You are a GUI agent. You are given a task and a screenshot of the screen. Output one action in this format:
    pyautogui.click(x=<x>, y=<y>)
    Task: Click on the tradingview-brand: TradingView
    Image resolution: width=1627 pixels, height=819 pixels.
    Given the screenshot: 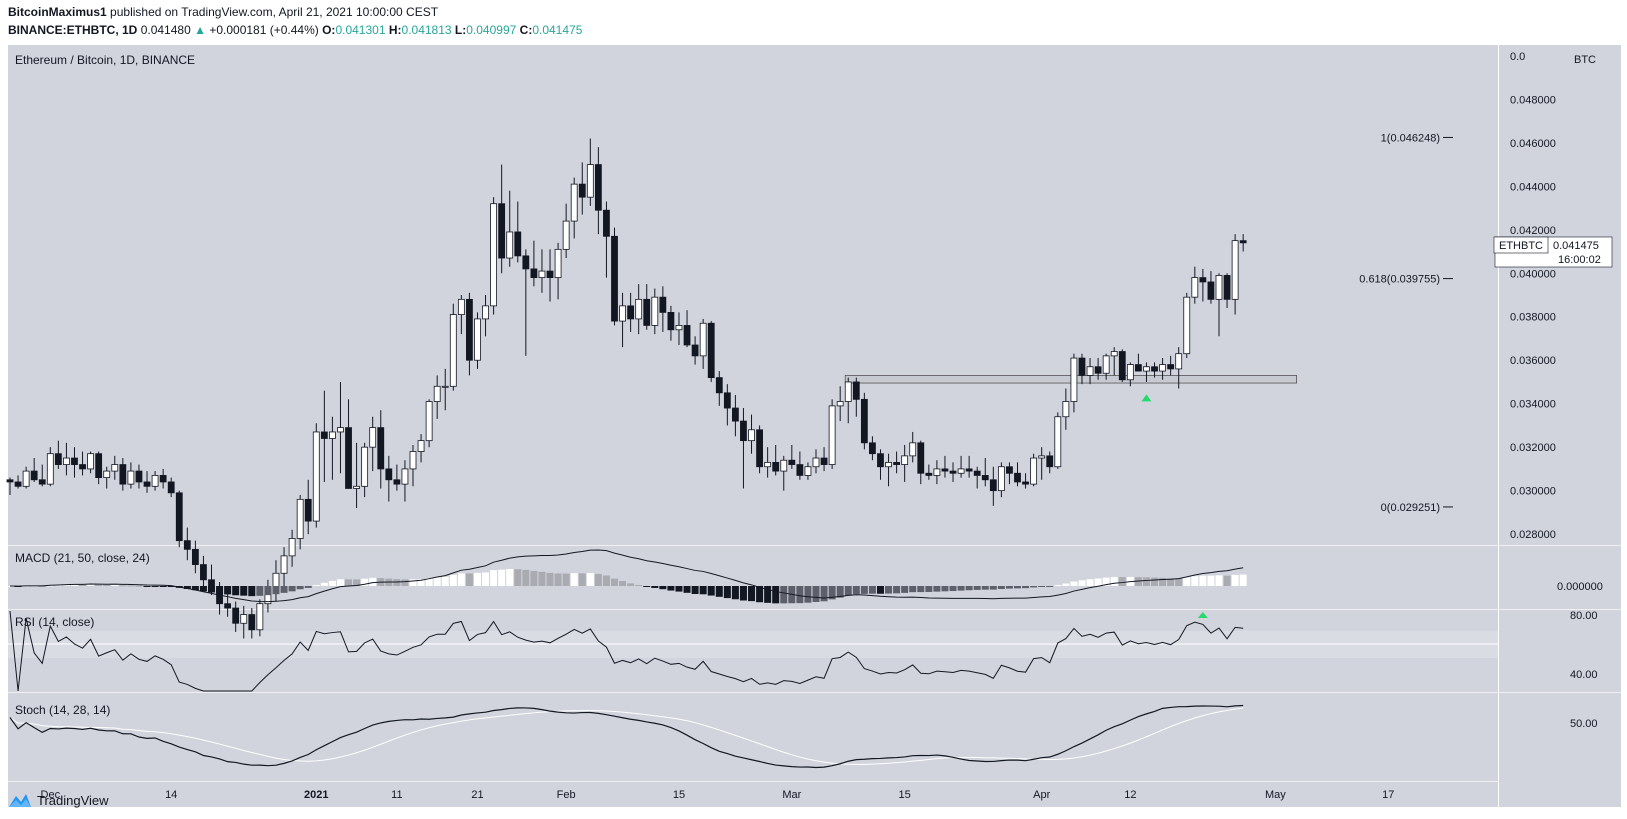 What is the action you would take?
    pyautogui.click(x=58, y=800)
    